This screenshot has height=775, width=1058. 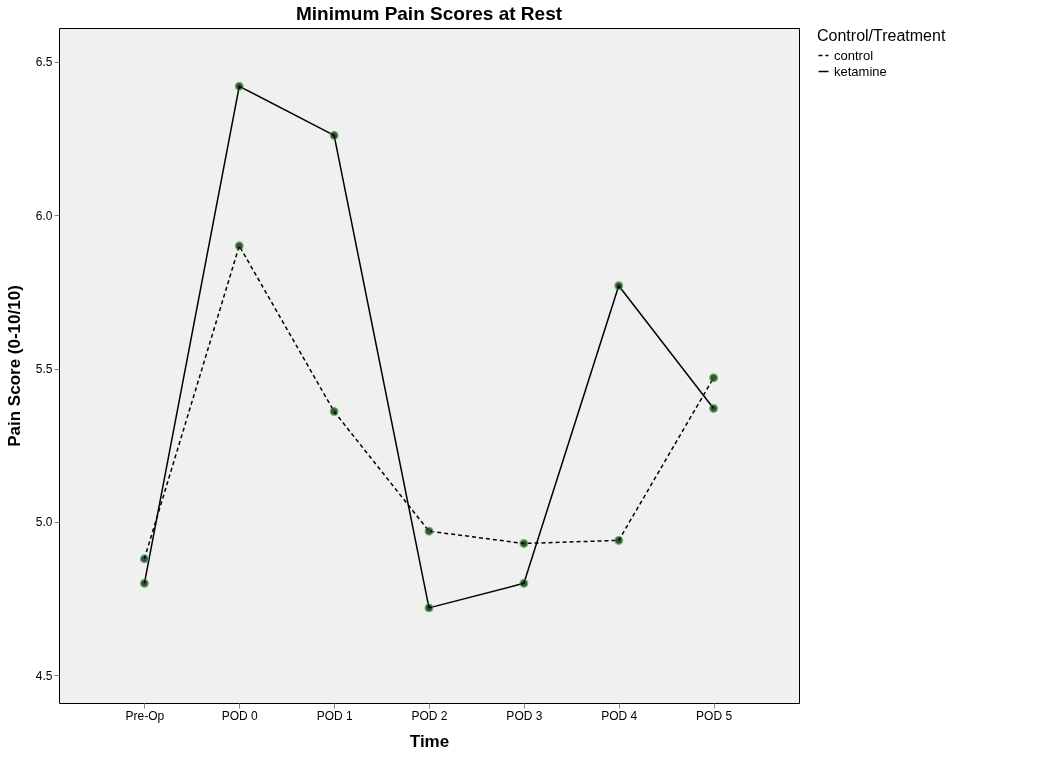 What do you see at coordinates (14, 366) in the screenshot?
I see `y-axis-title: Pain Score (0-10/10)` at bounding box center [14, 366].